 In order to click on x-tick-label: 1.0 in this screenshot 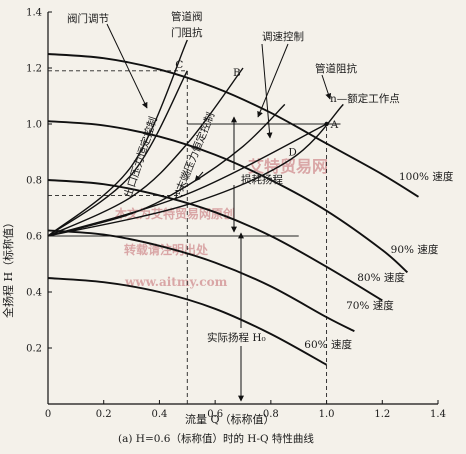, I will do `click(327, 414)`.